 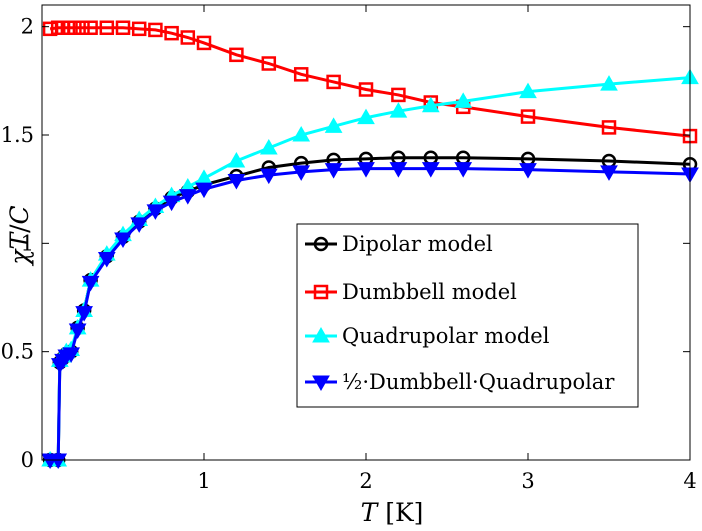 I want to click on y-tick-label: 1, so click(x=27, y=243).